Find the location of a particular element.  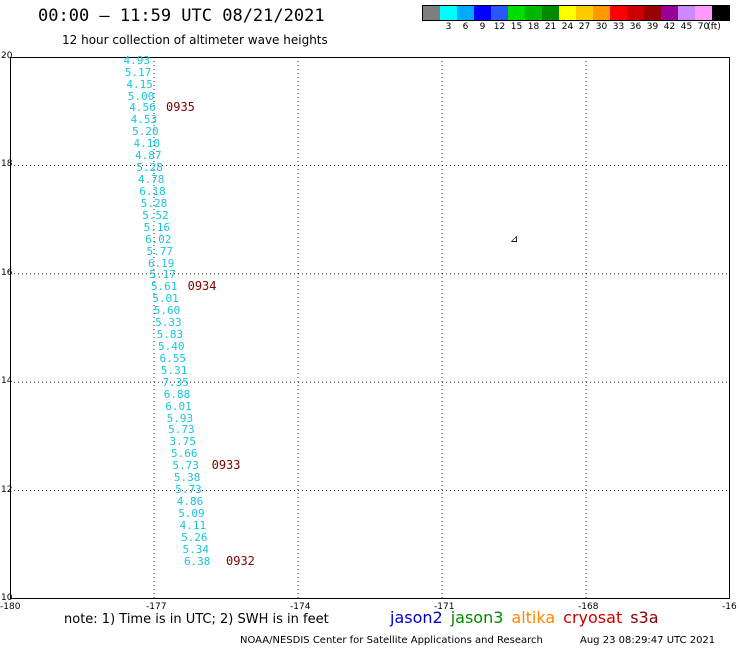

wave-height-label: 5.26 is located at coordinates (194, 537).